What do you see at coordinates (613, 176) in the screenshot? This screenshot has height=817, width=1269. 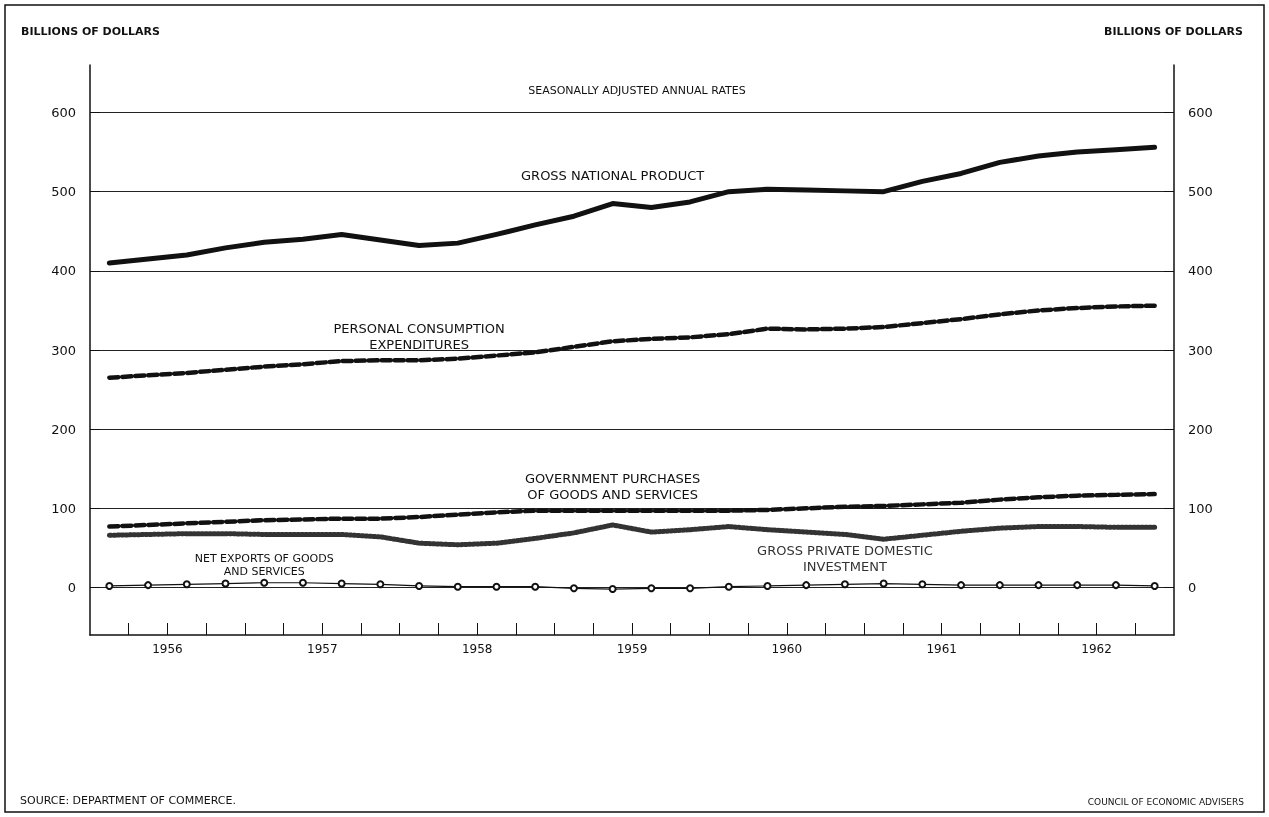 I see `series-label: GROSS NATIONAL PRODUCT` at bounding box center [613, 176].